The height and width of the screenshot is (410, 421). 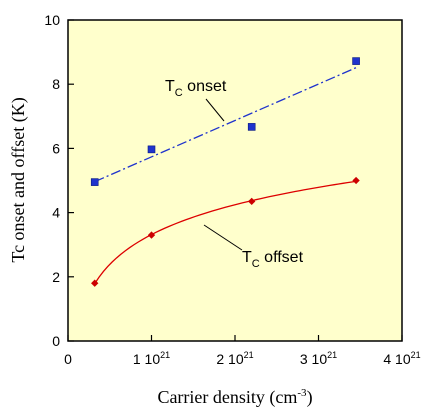 What do you see at coordinates (234, 358) in the screenshot?
I see `x-tick-label: 2 1021` at bounding box center [234, 358].